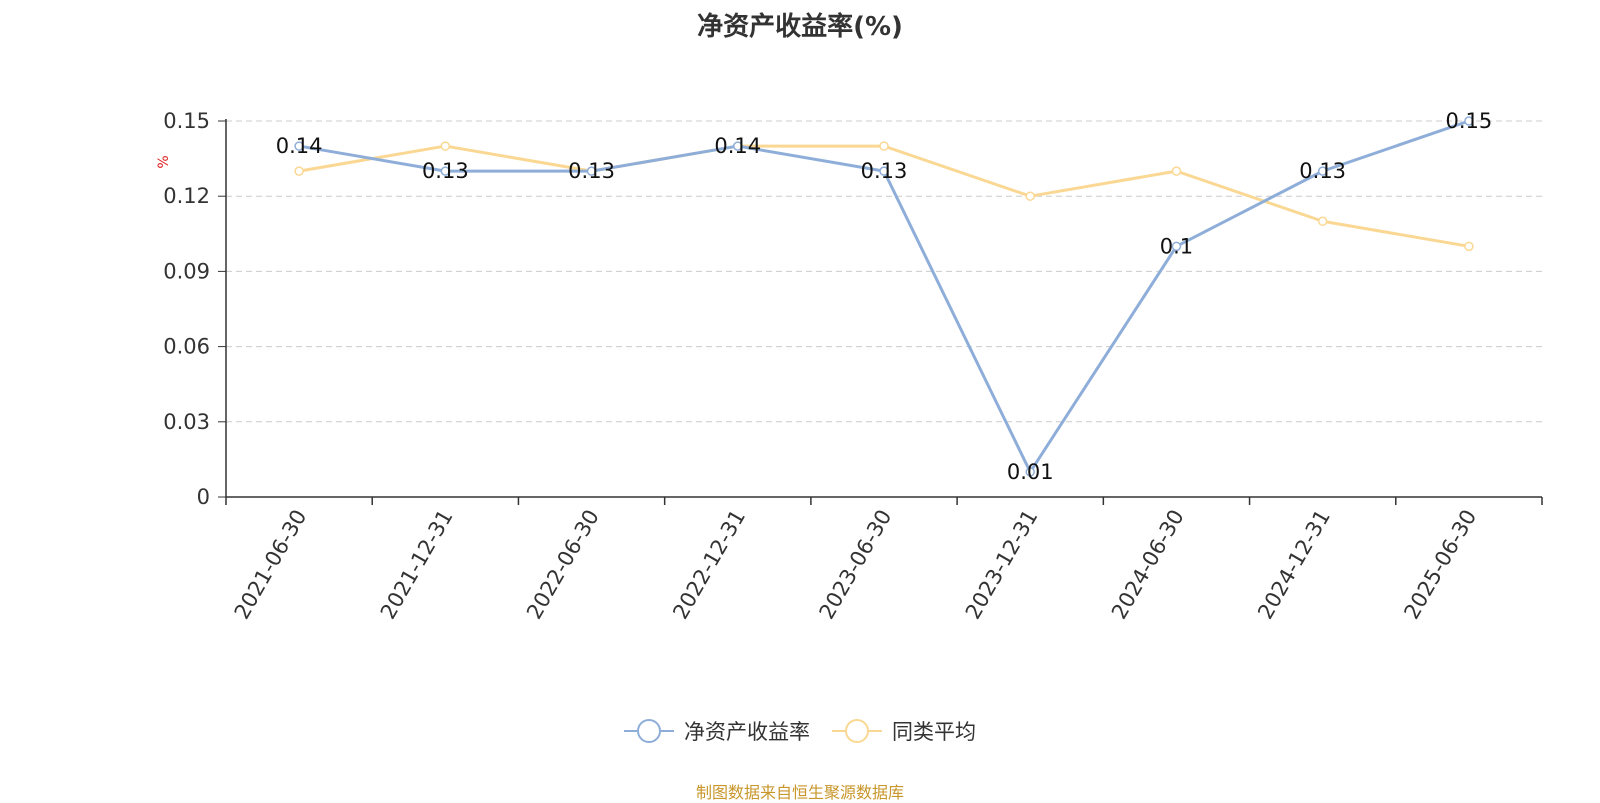  What do you see at coordinates (1440, 565) in the screenshot?
I see `x-tick-label: 2025-06-30` at bounding box center [1440, 565].